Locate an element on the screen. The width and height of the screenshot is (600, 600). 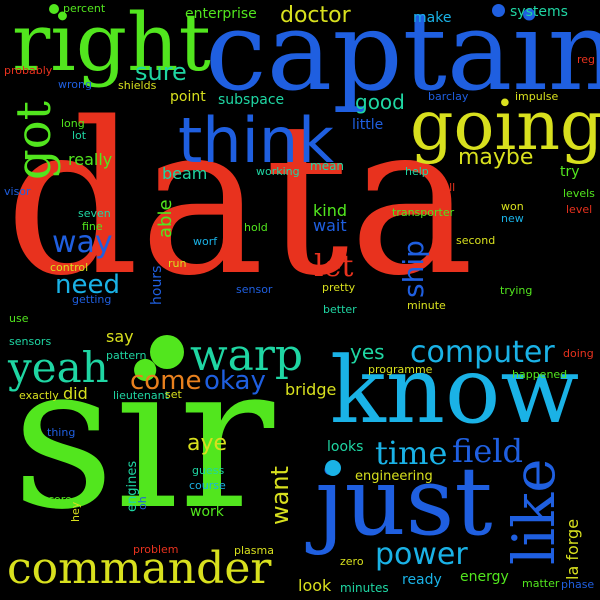
word-systems: systems is located at coordinates (539, 12).